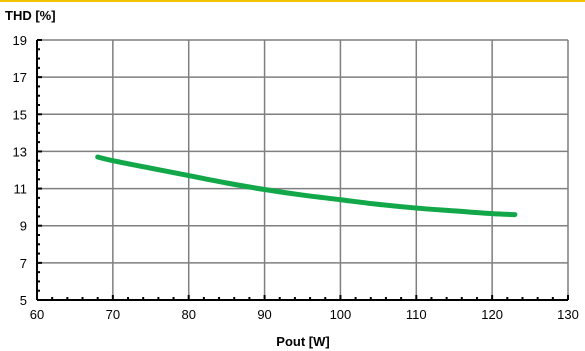 The height and width of the screenshot is (351, 585). Describe the element at coordinates (30, 15) in the screenshot. I see `y-axis-title: THD [%]` at that location.